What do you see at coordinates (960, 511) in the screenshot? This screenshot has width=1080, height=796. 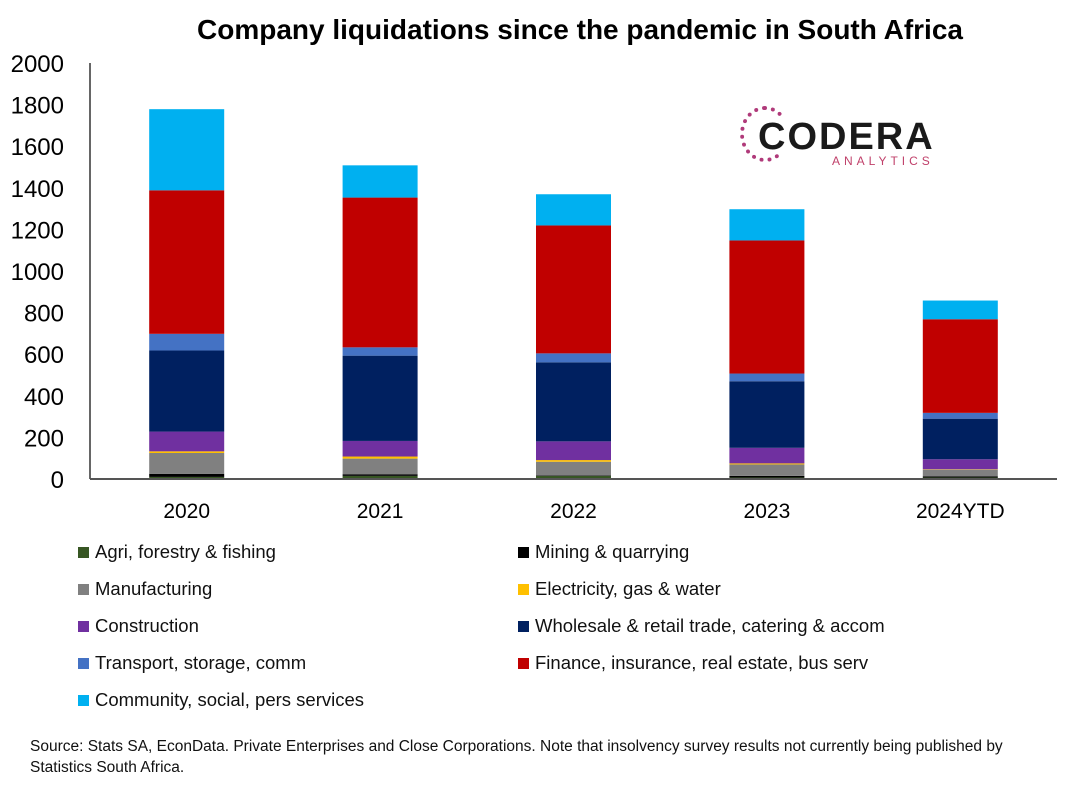 I see `x-tick-label: 2024YTD` at bounding box center [960, 511].